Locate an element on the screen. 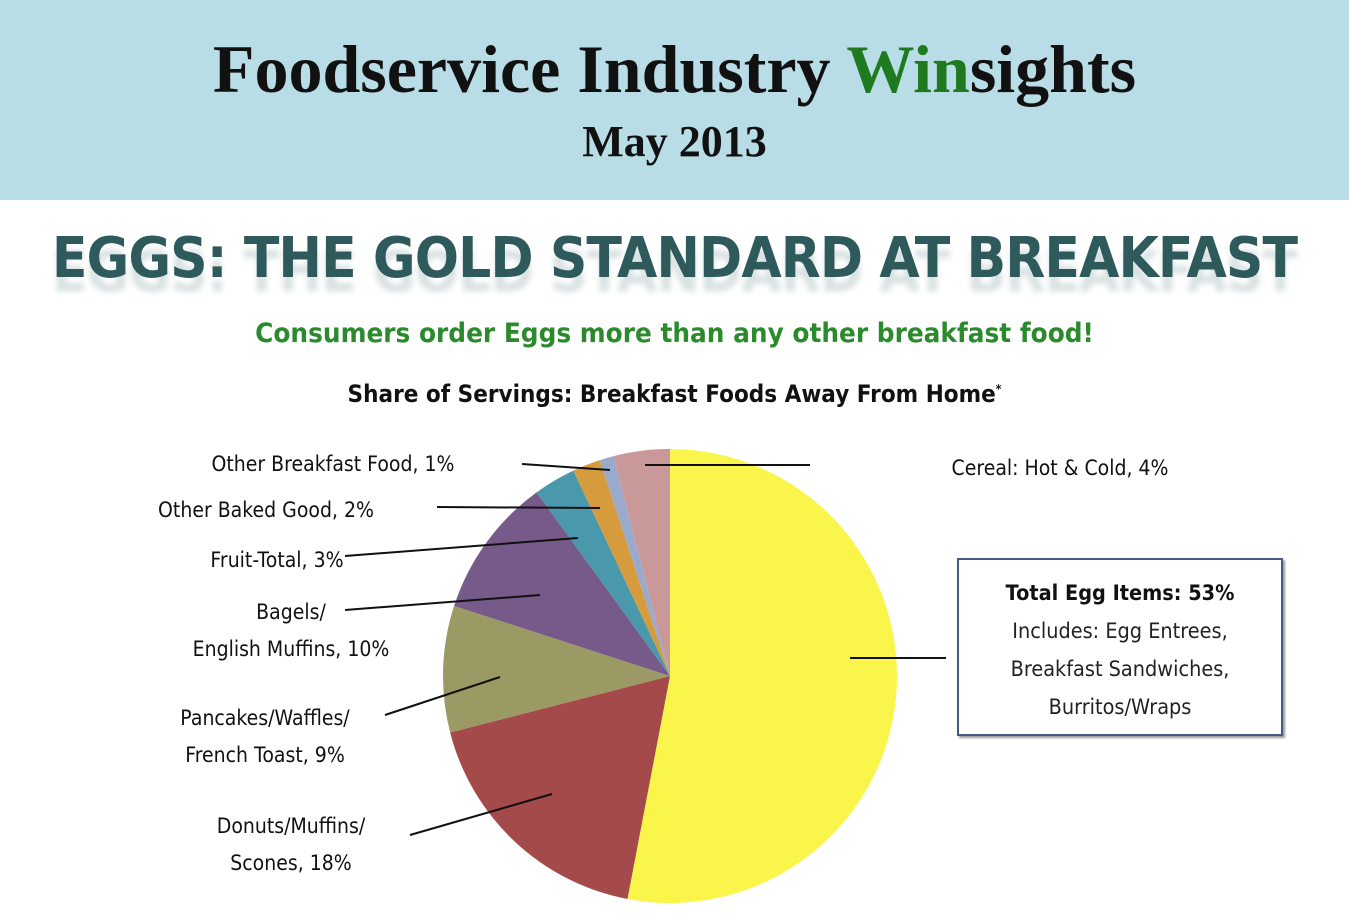 The image size is (1349, 918). publication-date: May 2013 is located at coordinates (674, 141).